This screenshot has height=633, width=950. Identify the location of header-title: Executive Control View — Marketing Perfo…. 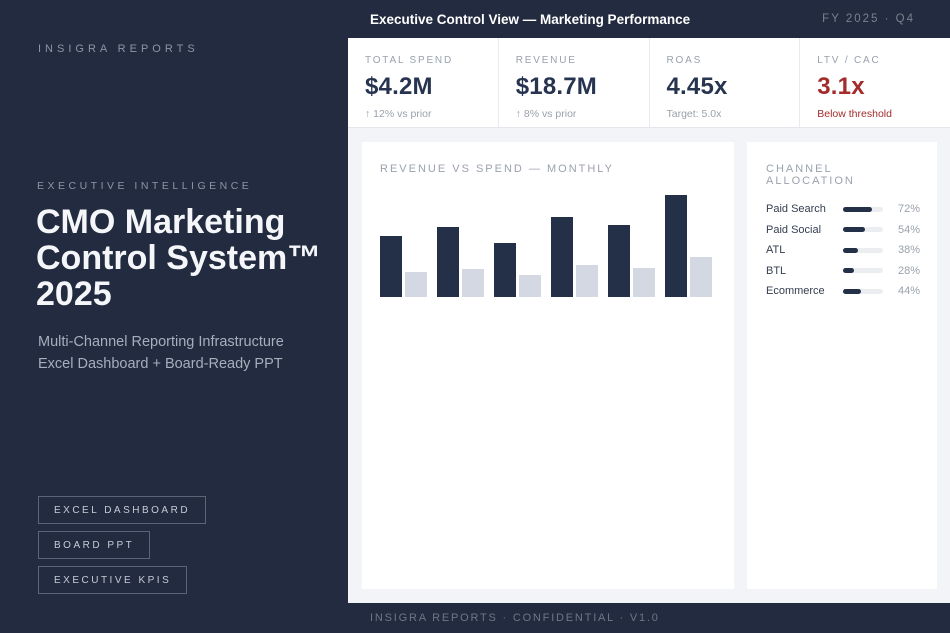
(530, 19).